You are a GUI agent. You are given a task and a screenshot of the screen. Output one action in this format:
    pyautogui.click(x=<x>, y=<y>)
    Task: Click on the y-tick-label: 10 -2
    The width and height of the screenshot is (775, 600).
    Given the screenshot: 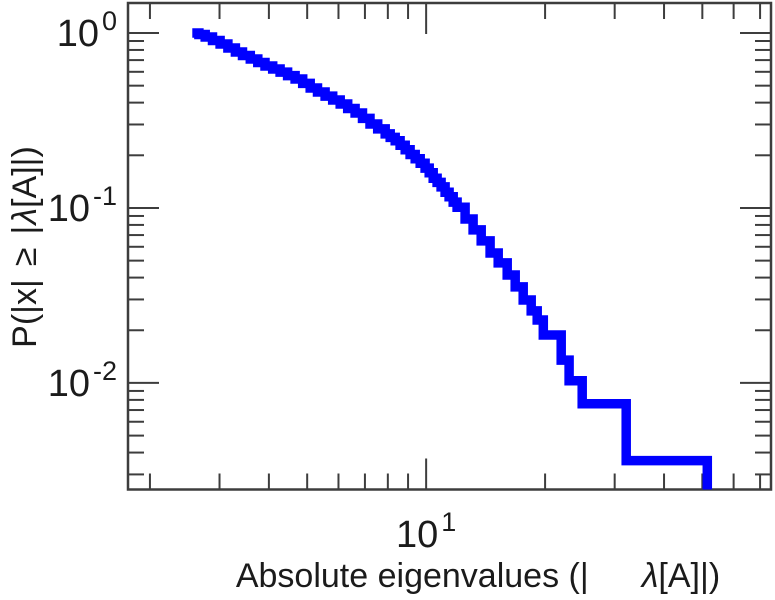 What is the action you would take?
    pyautogui.click(x=82, y=380)
    